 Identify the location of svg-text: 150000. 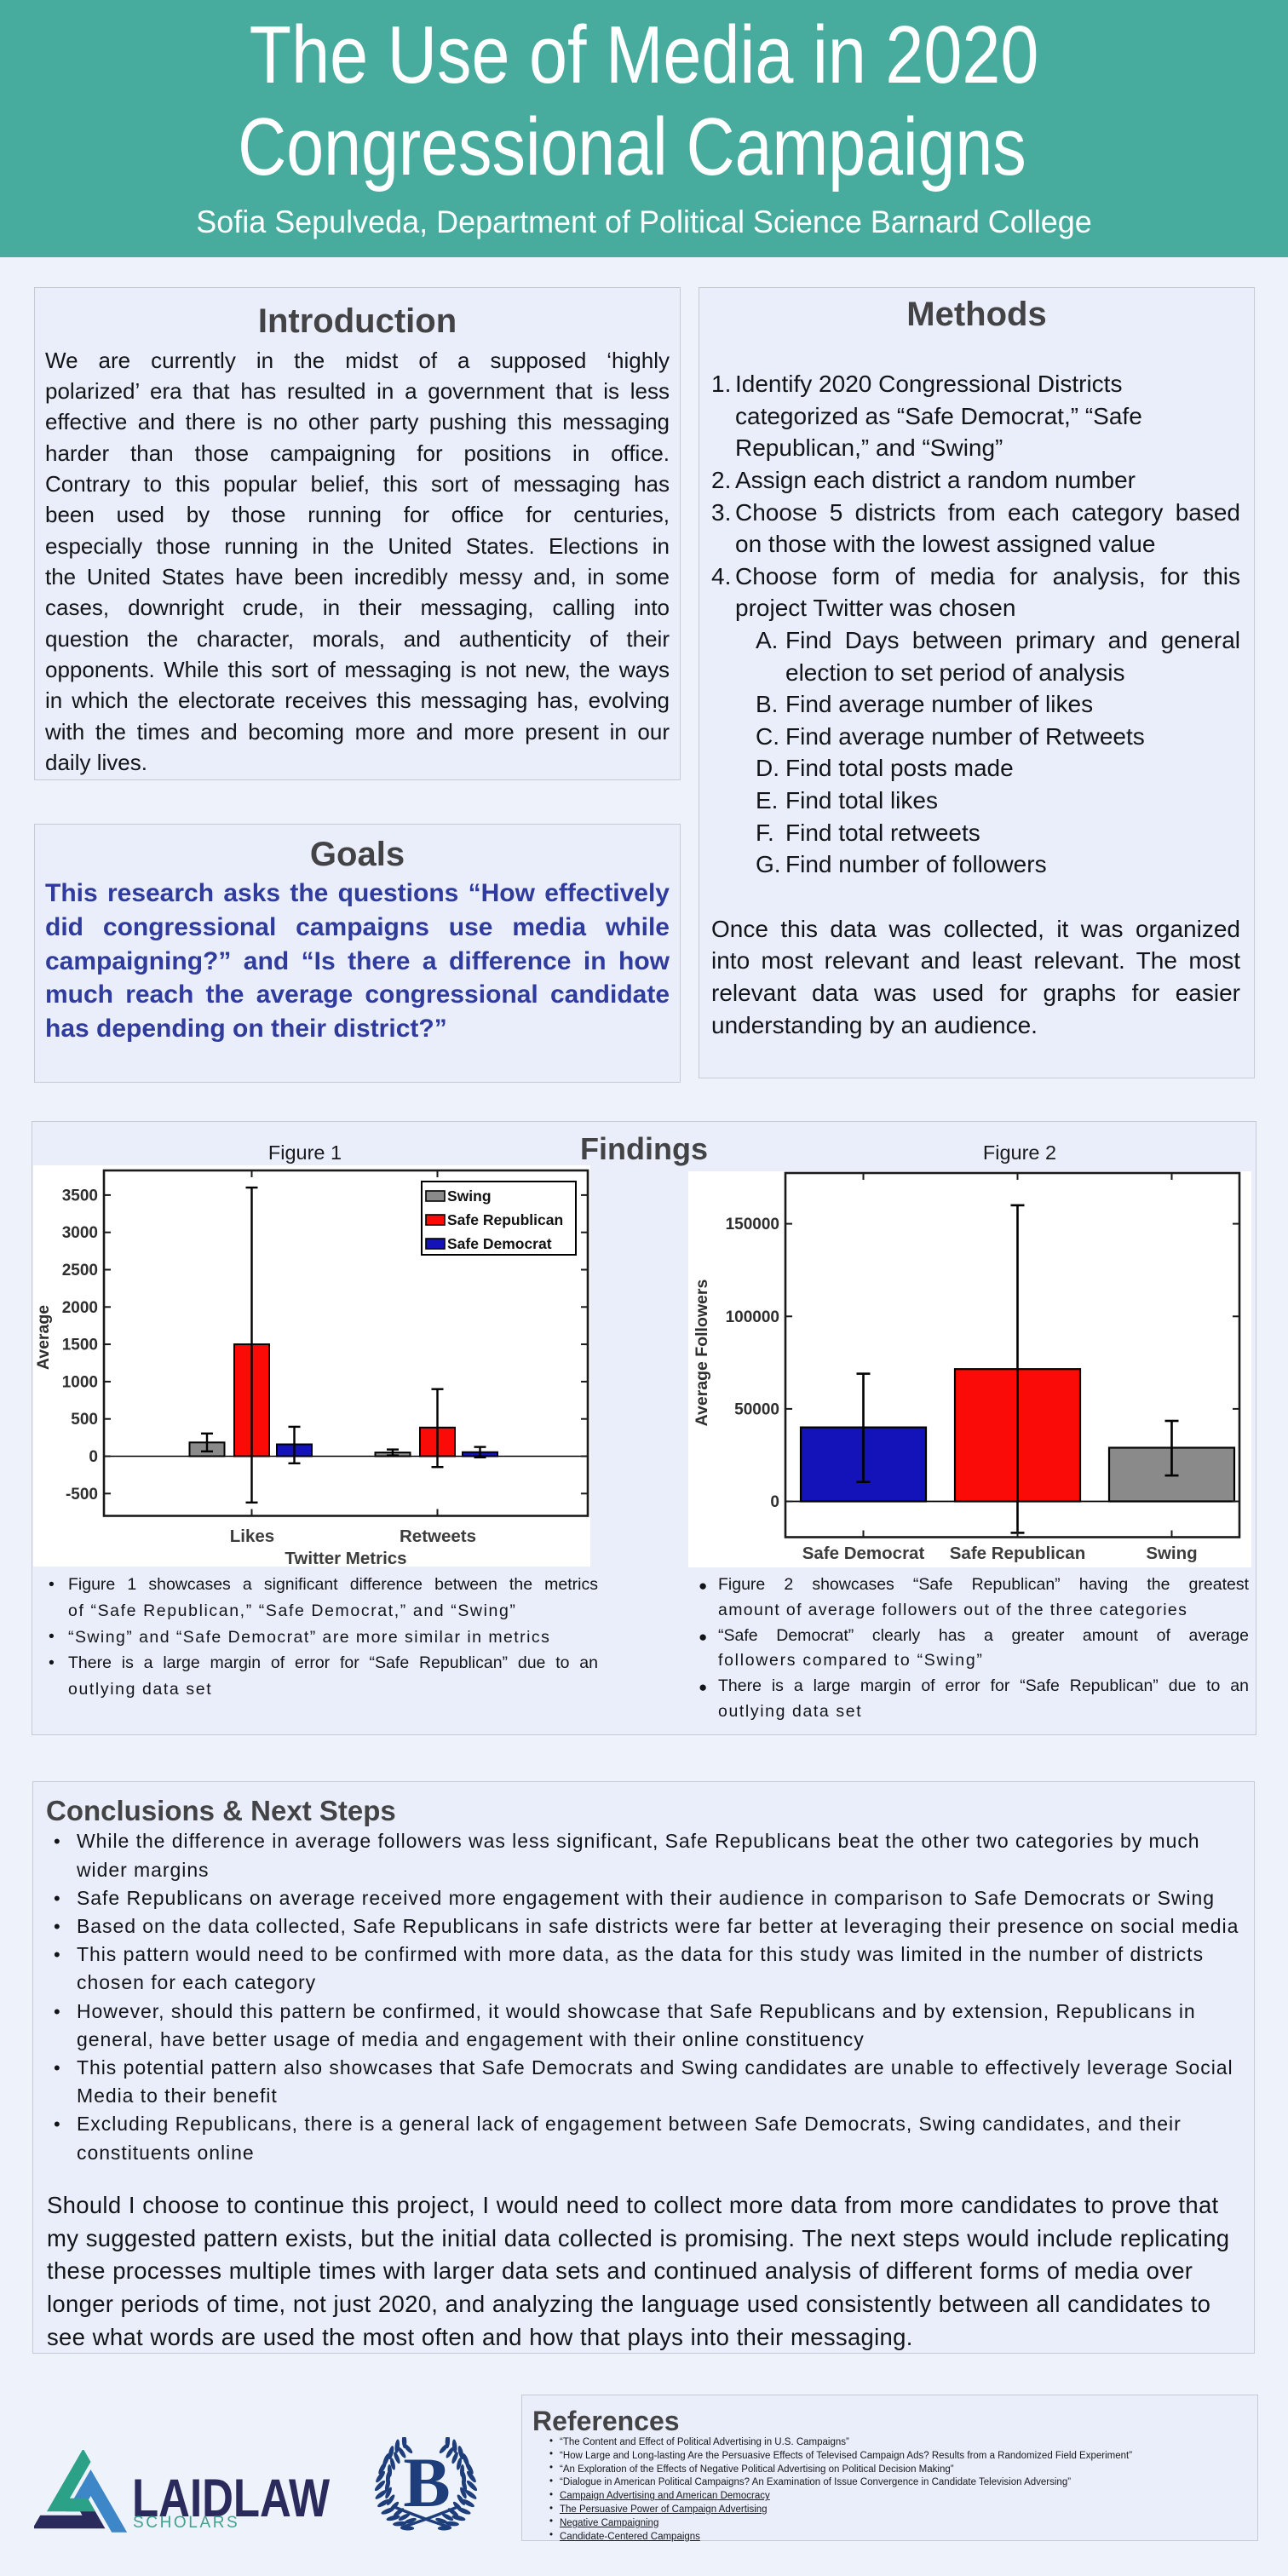
(753, 1224).